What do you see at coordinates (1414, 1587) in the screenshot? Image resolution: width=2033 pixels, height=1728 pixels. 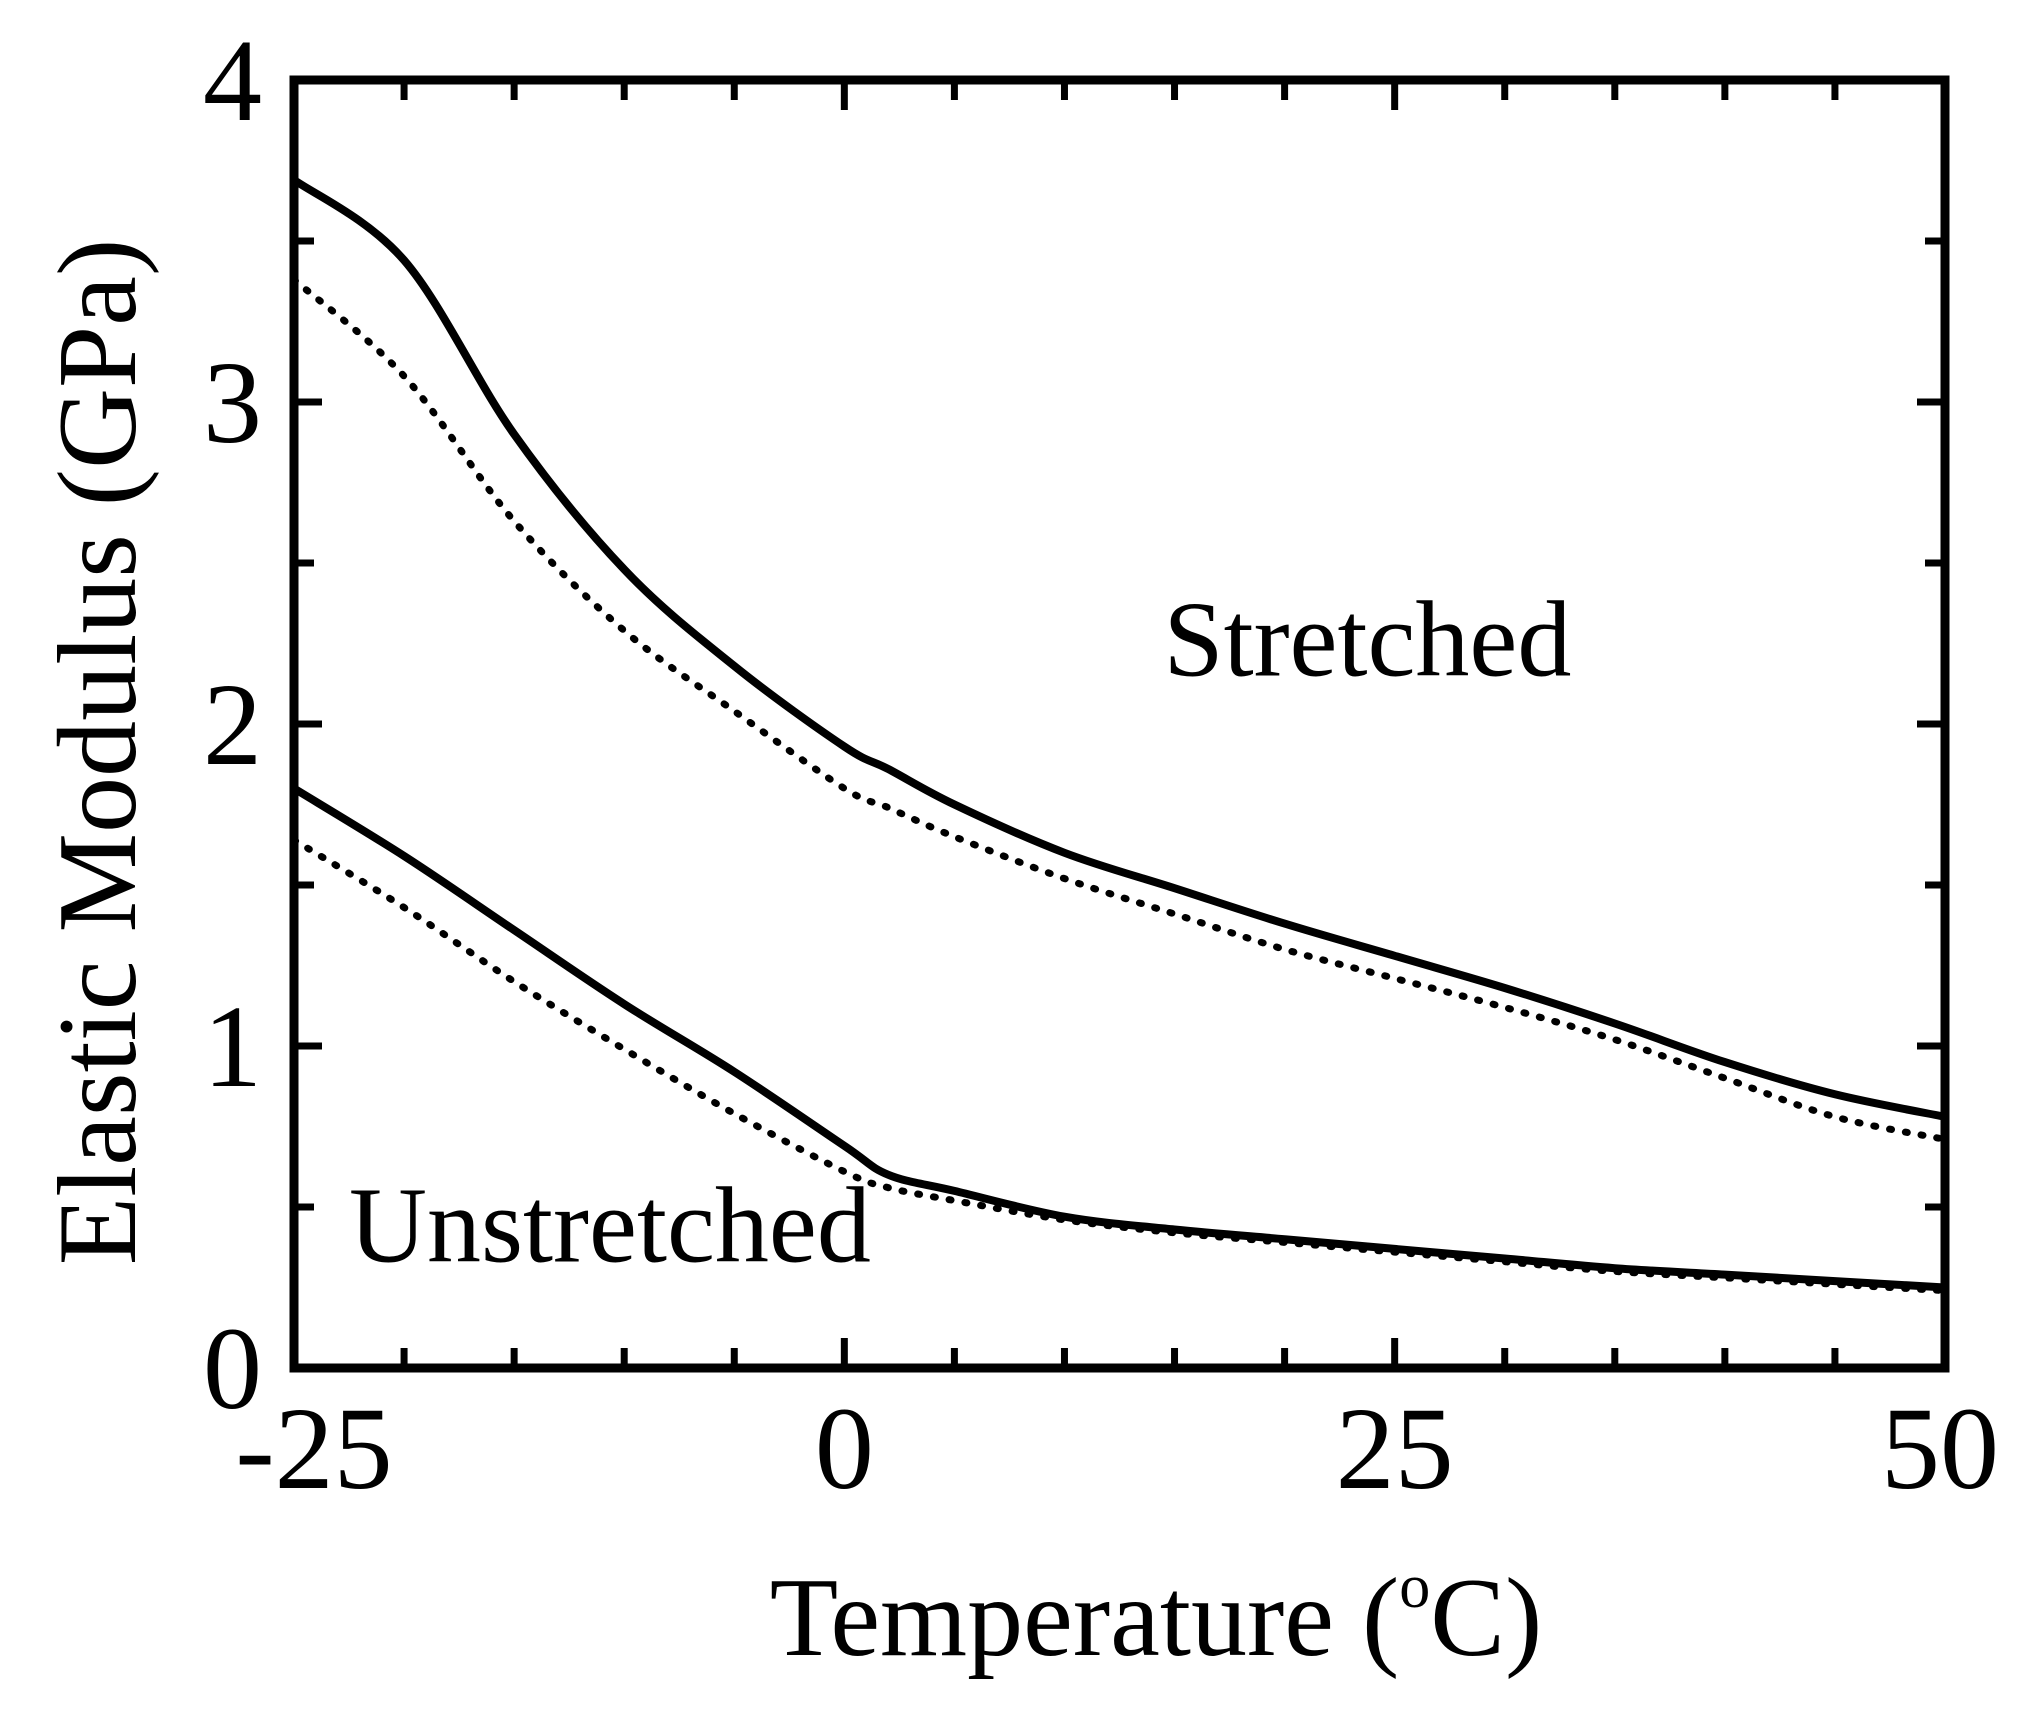 I see `x-axis-title-degree: o` at bounding box center [1414, 1587].